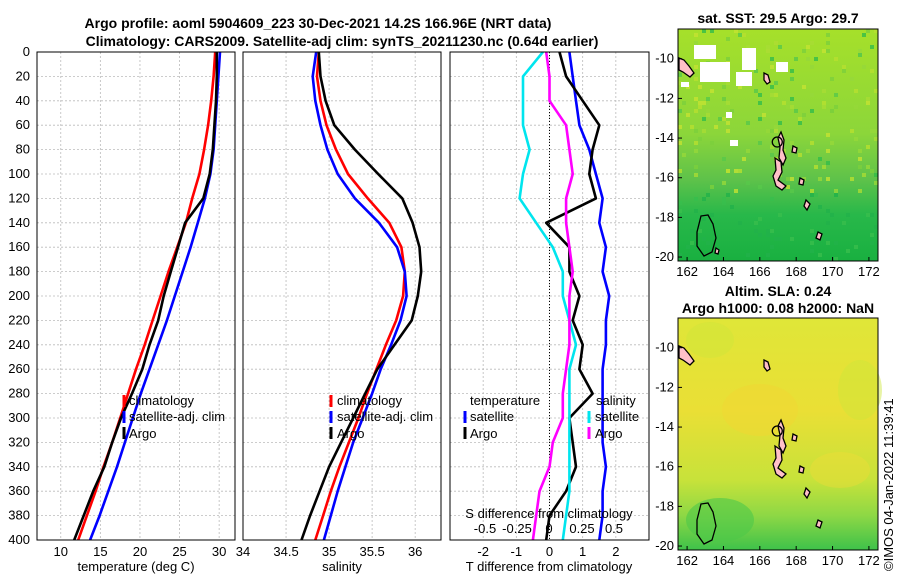 The image size is (900, 580). Describe the element at coordinates (840, 470) in the screenshot. I see `sla-blob` at that location.